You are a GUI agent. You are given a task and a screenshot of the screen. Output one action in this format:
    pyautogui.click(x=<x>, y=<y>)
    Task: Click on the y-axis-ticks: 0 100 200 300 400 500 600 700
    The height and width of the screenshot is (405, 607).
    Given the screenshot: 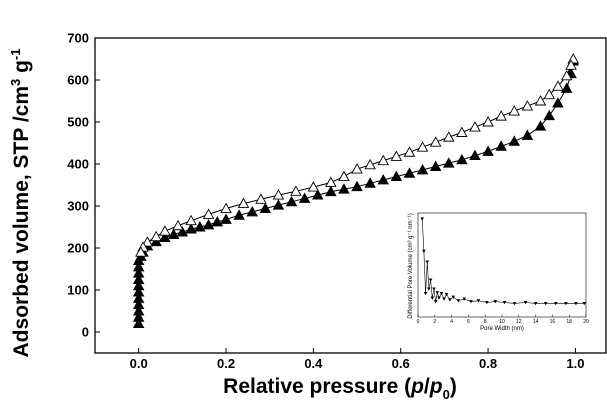 What is the action you would take?
    pyautogui.click(x=83, y=185)
    